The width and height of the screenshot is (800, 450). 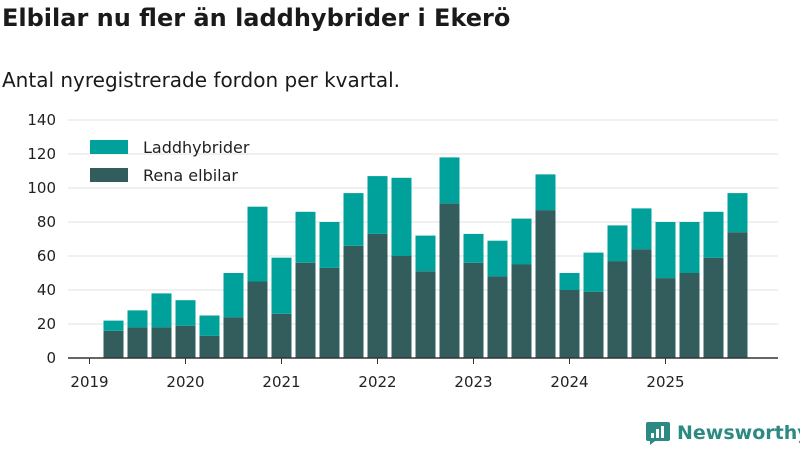 I want to click on legend-swatch-laddhybrider, so click(x=109, y=147).